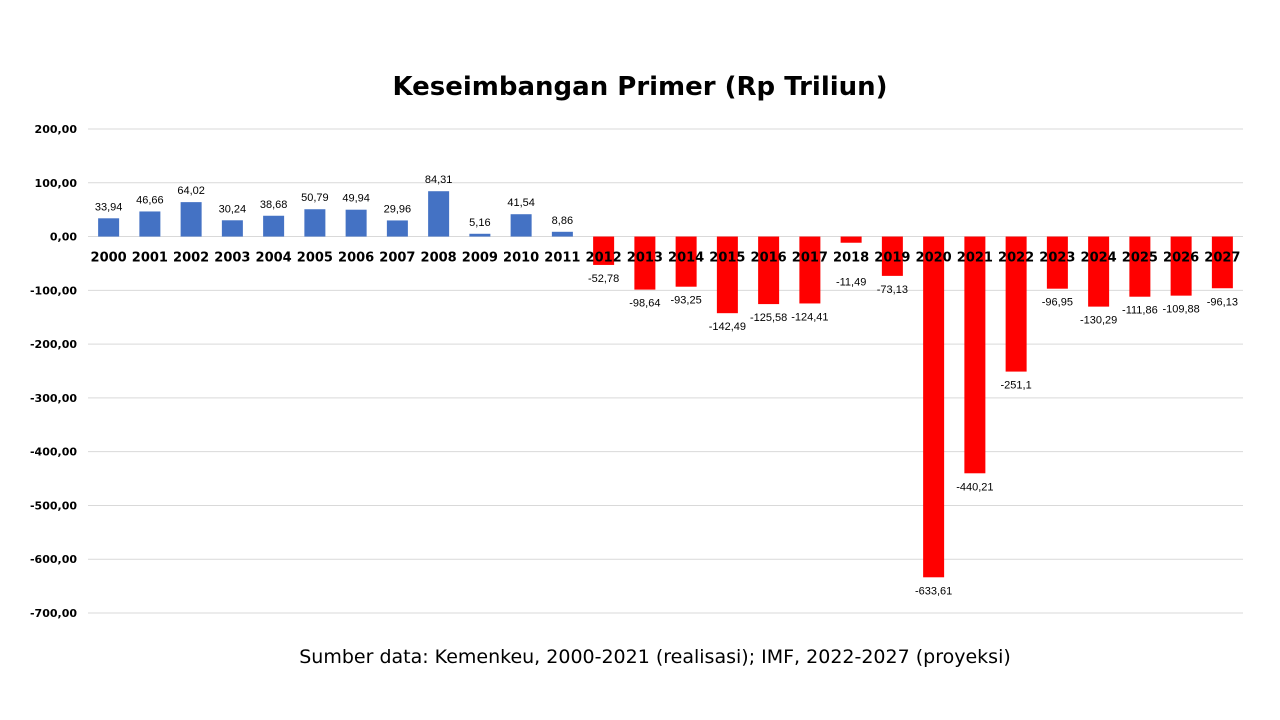  Describe the element at coordinates (479, 223) in the screenshot. I see `data-label: 5,16` at that location.